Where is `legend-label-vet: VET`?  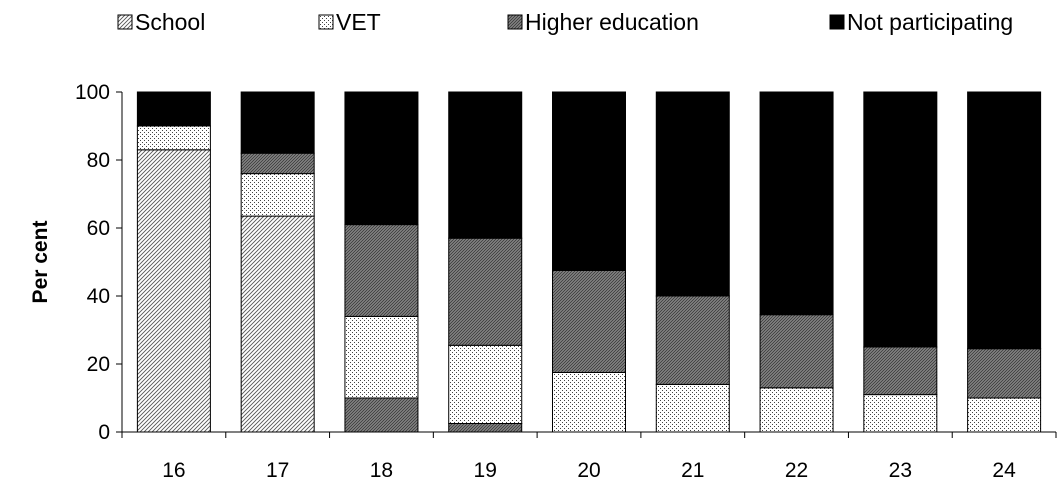 legend-label-vet: VET is located at coordinates (358, 22).